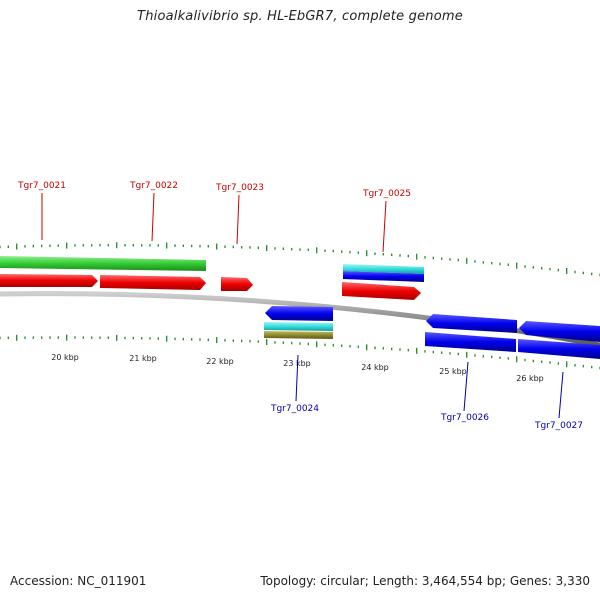 The image size is (600, 600). I want to click on length-label: Length:, so click(395, 581).